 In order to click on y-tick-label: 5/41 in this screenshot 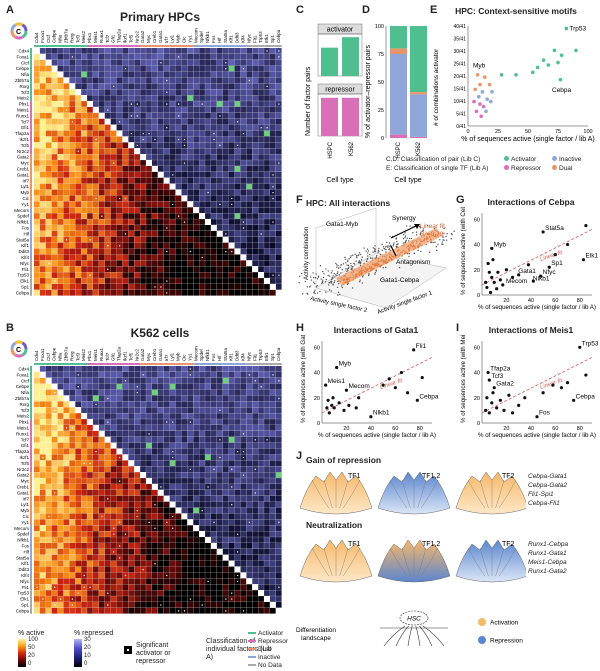, I will do `click(461, 115)`.